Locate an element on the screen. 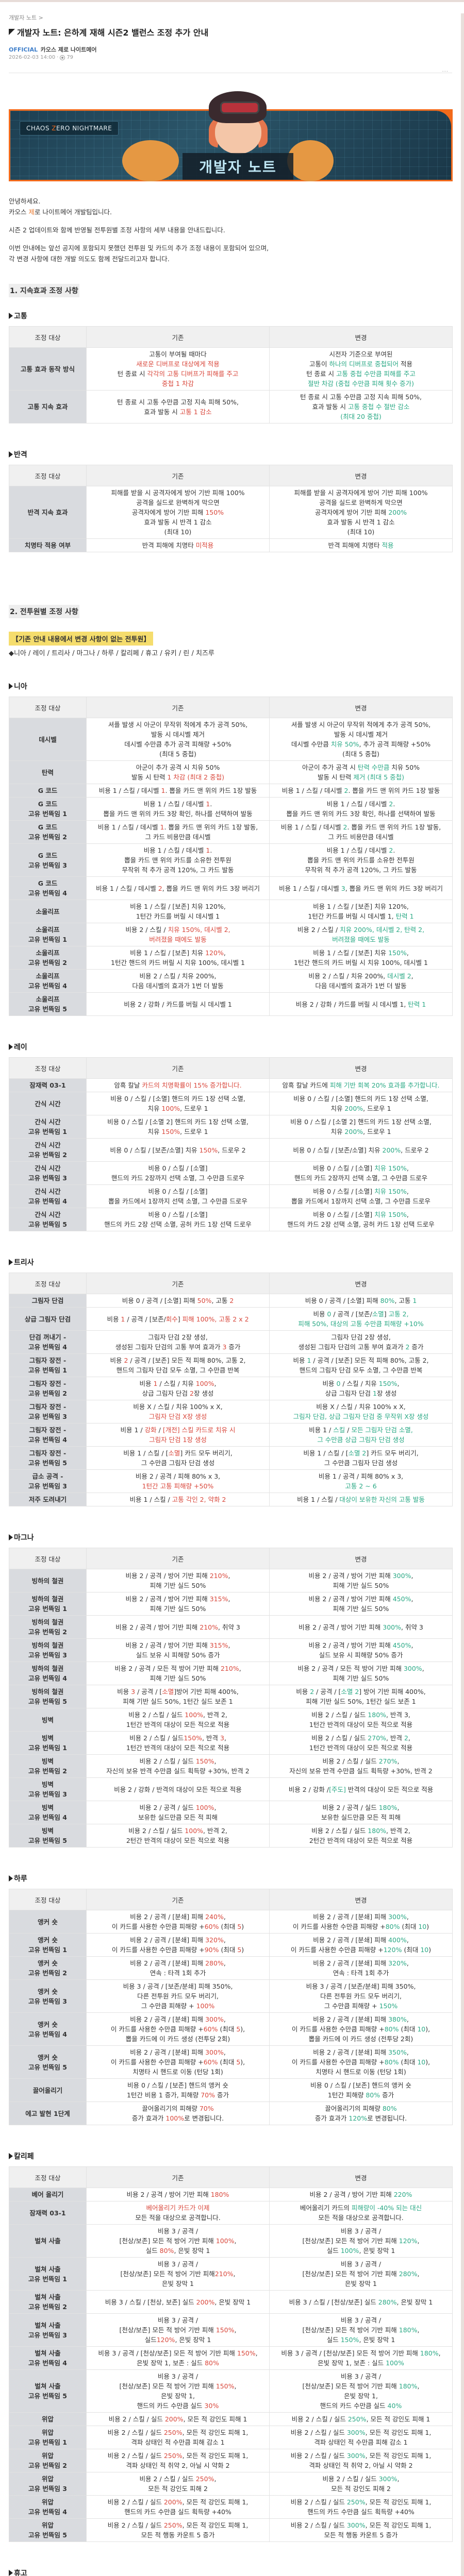  adjust-target: 간식 시간 고유 번뜩임 5 is located at coordinates (48, 1219).